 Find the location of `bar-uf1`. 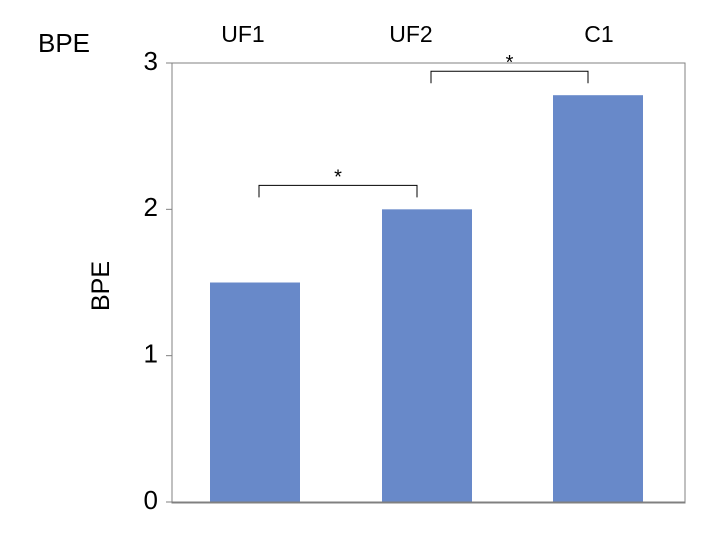

bar-uf1 is located at coordinates (255, 392).